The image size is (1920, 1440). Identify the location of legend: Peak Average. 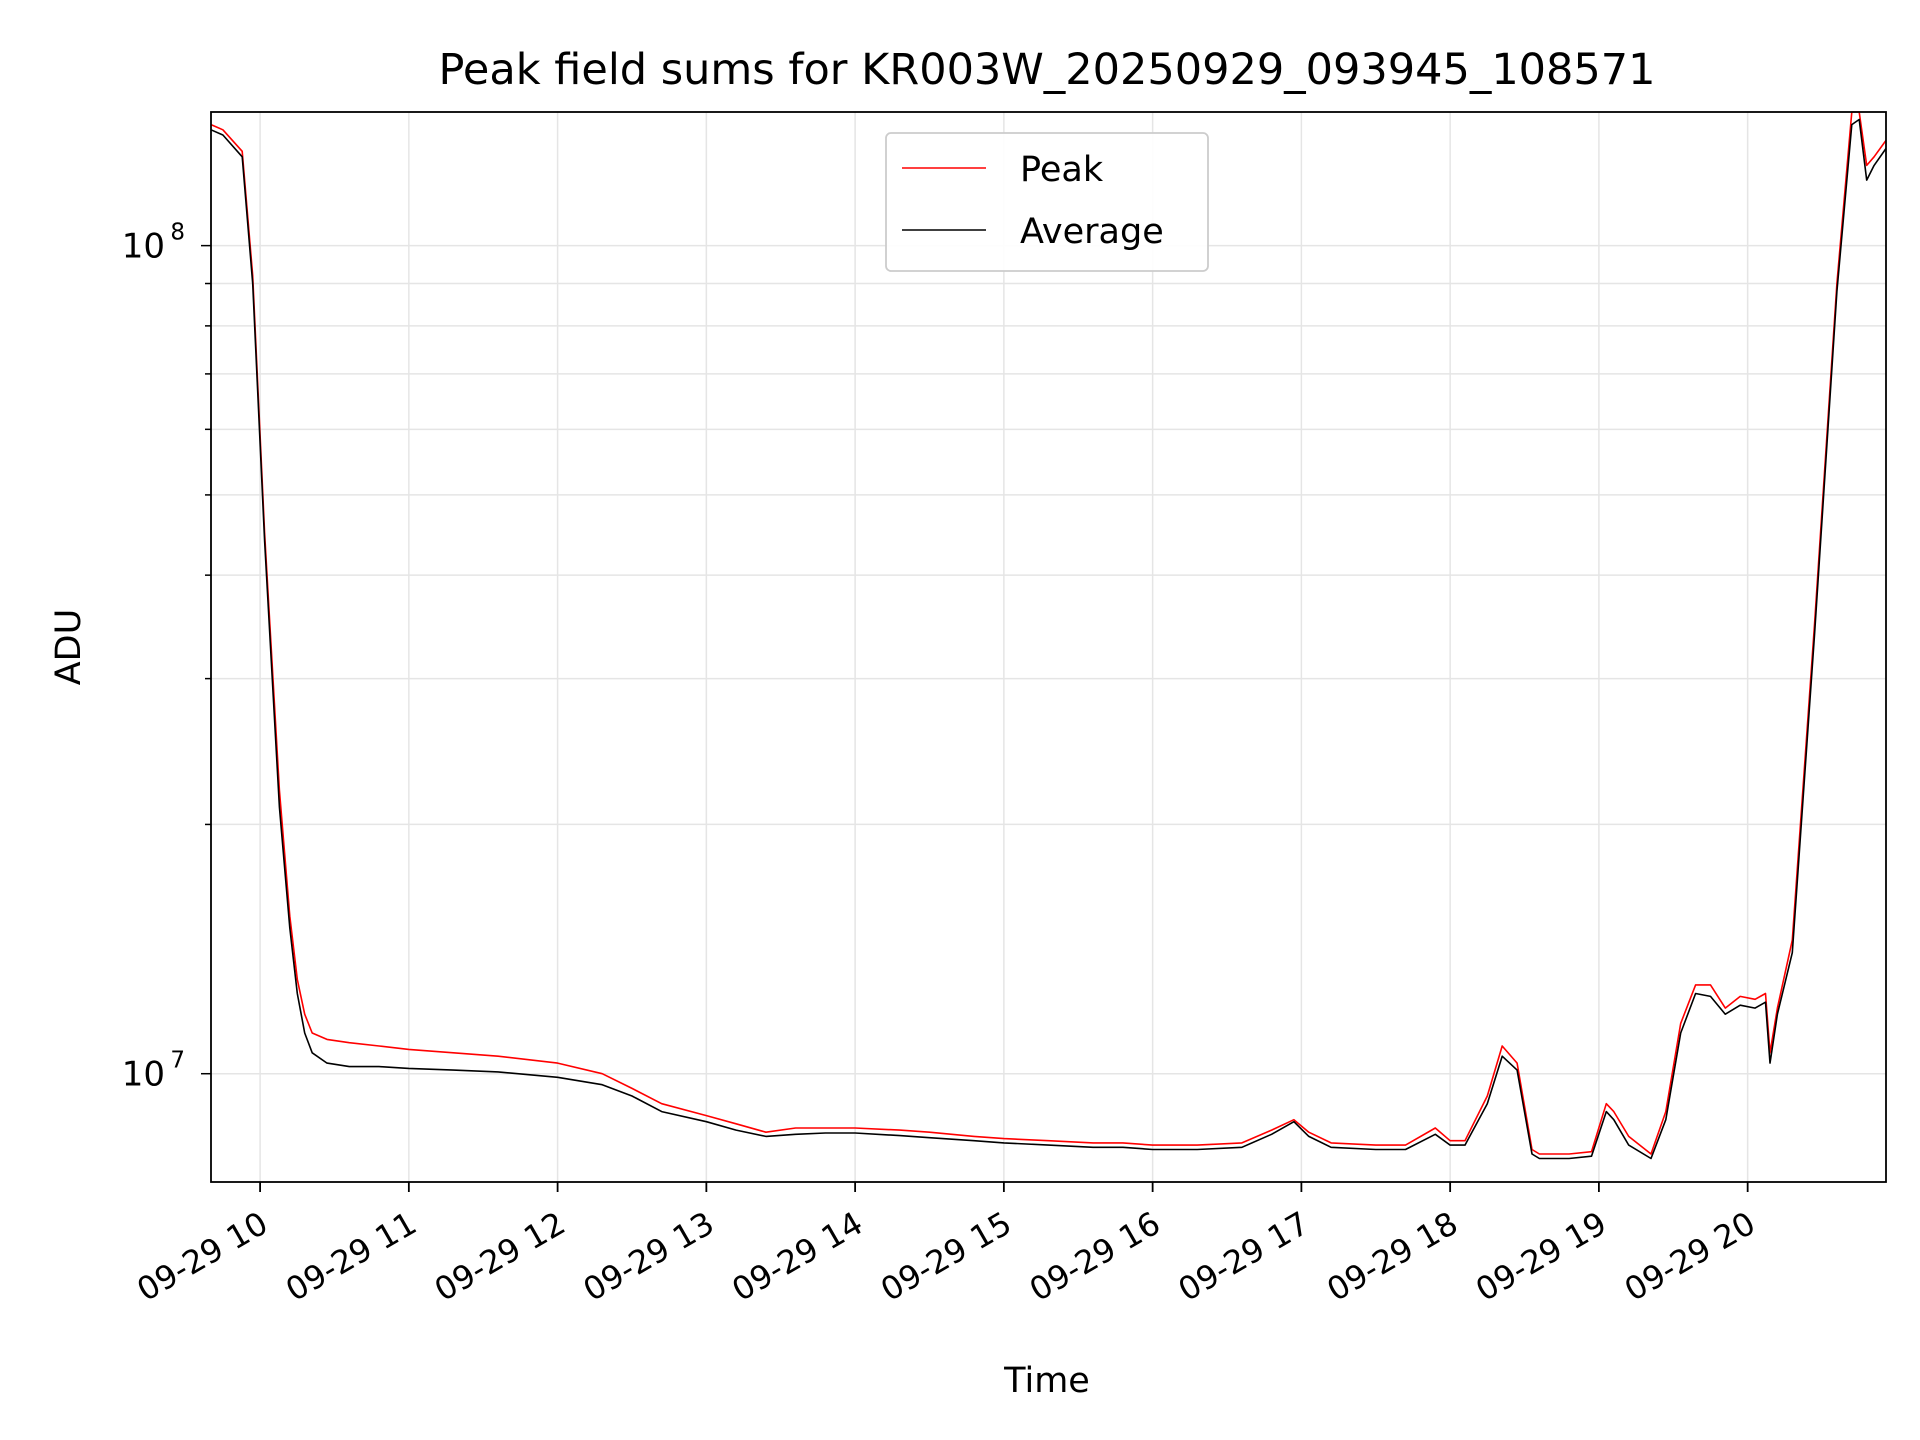
(1047, 202).